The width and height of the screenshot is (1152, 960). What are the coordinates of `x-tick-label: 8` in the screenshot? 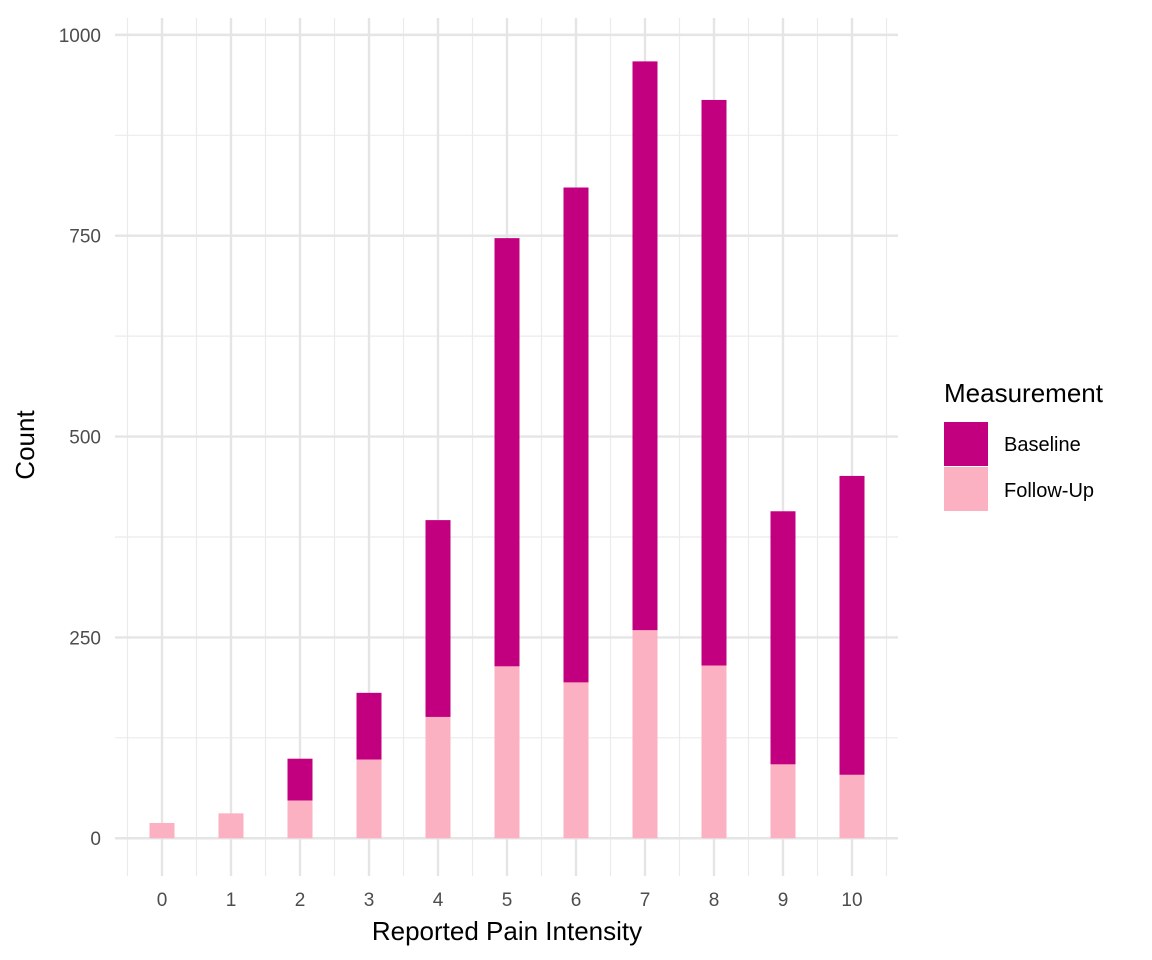 It's located at (714, 900).